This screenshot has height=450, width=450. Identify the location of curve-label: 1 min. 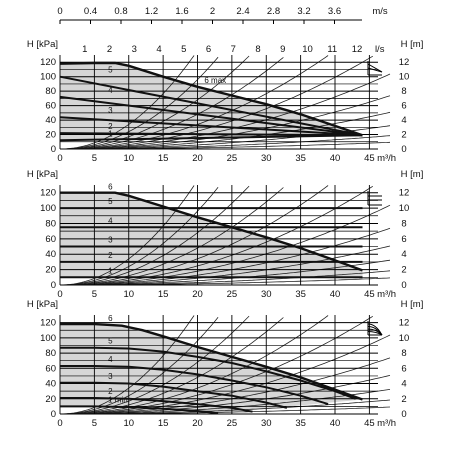
(118, 399).